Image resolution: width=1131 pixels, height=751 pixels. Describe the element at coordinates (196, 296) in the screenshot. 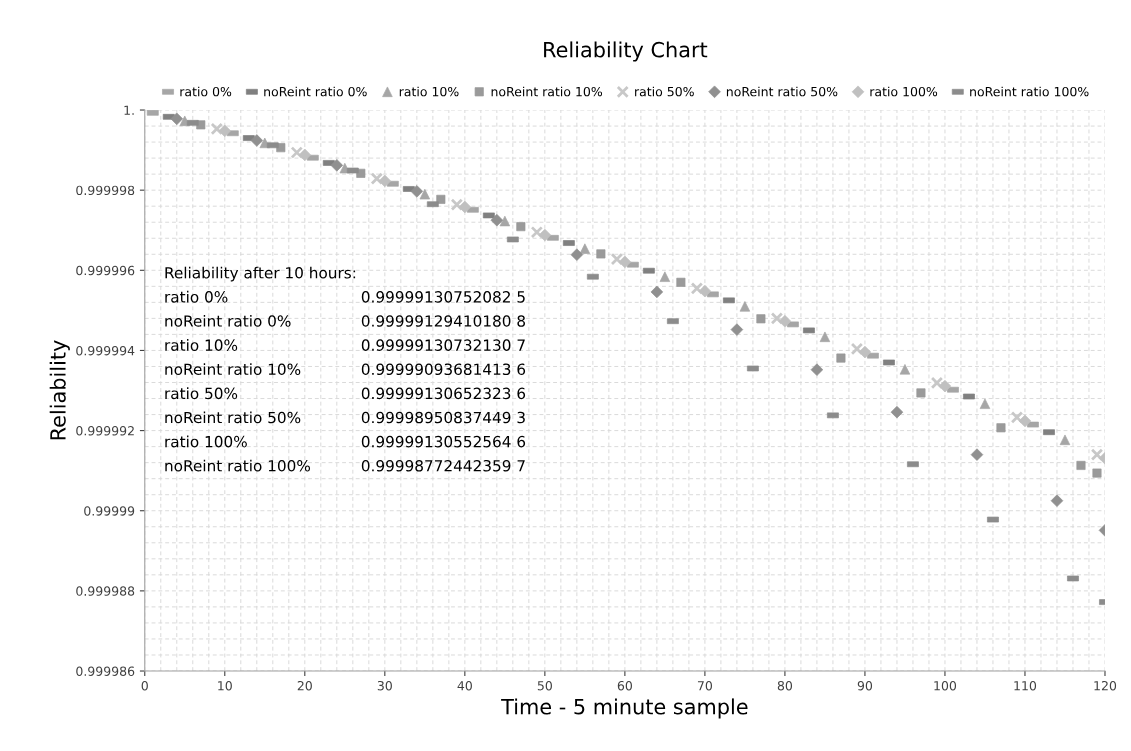

I see `annotation: ratio 0%` at that location.